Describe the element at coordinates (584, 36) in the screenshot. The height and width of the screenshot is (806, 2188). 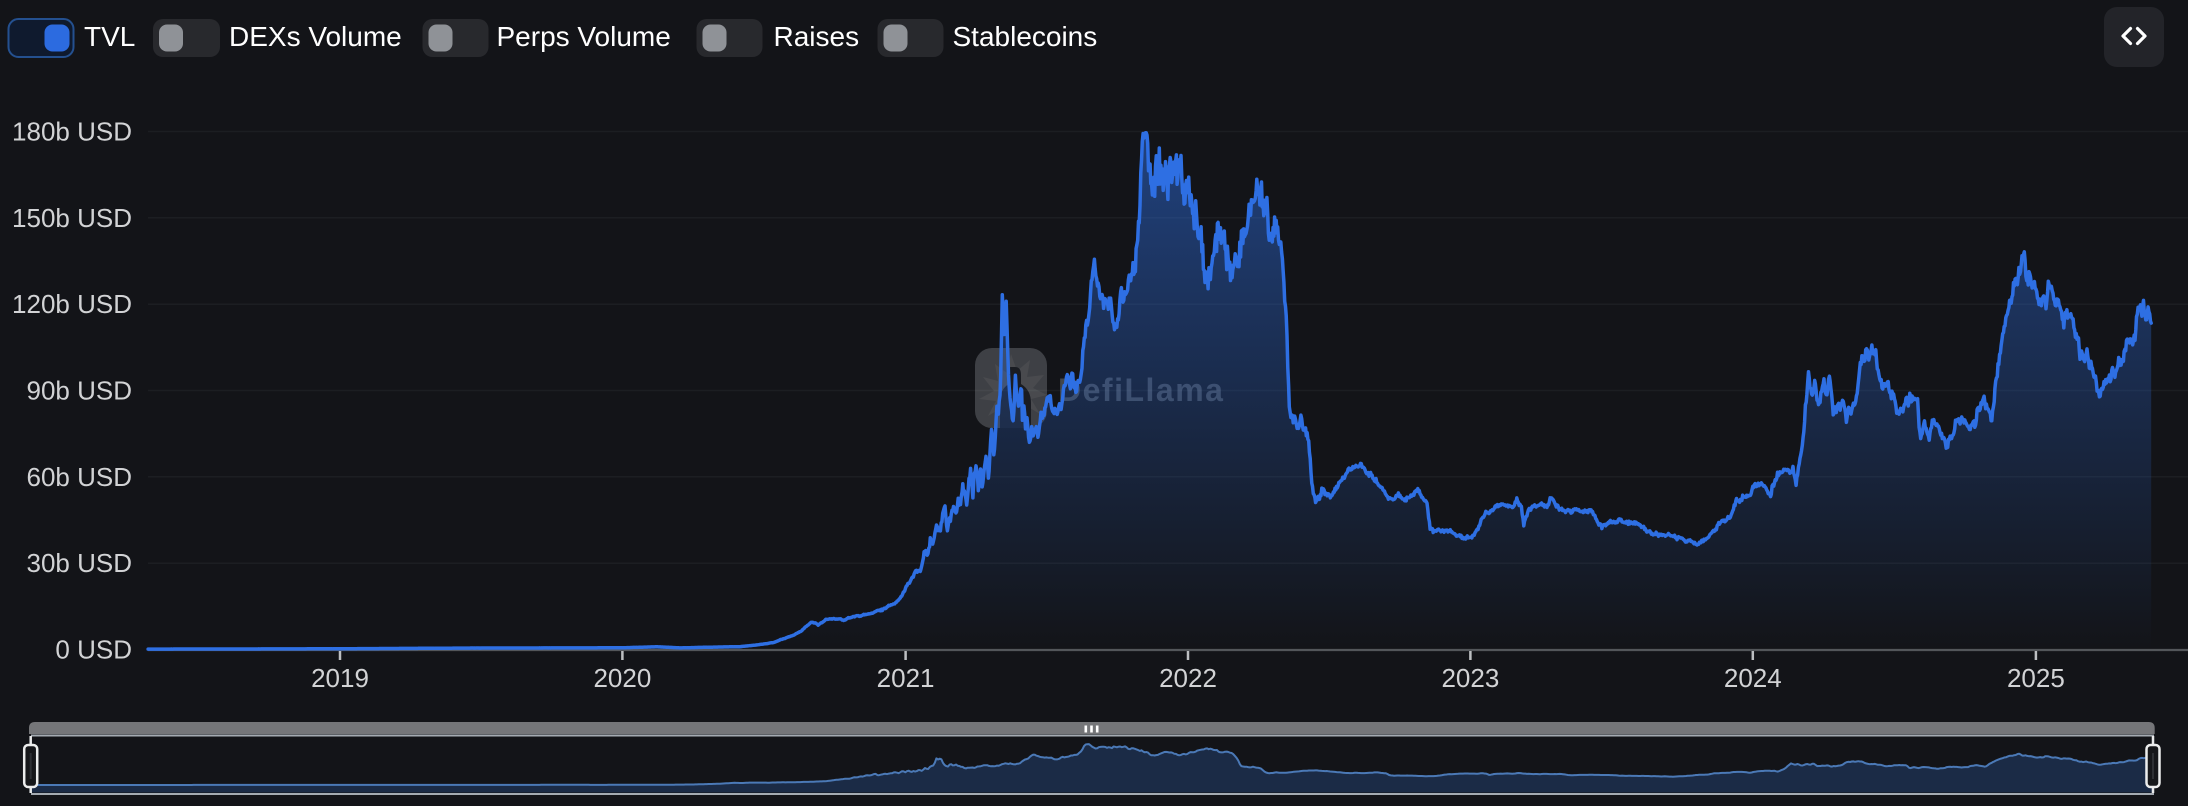
I see `svg-text: Perps Volume` at that location.